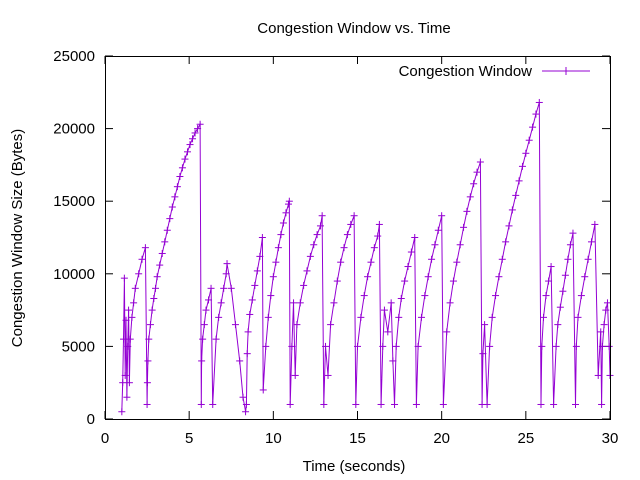 This screenshot has height=480, width=640. What do you see at coordinates (441, 438) in the screenshot?
I see `x-tick-label: 20` at bounding box center [441, 438].